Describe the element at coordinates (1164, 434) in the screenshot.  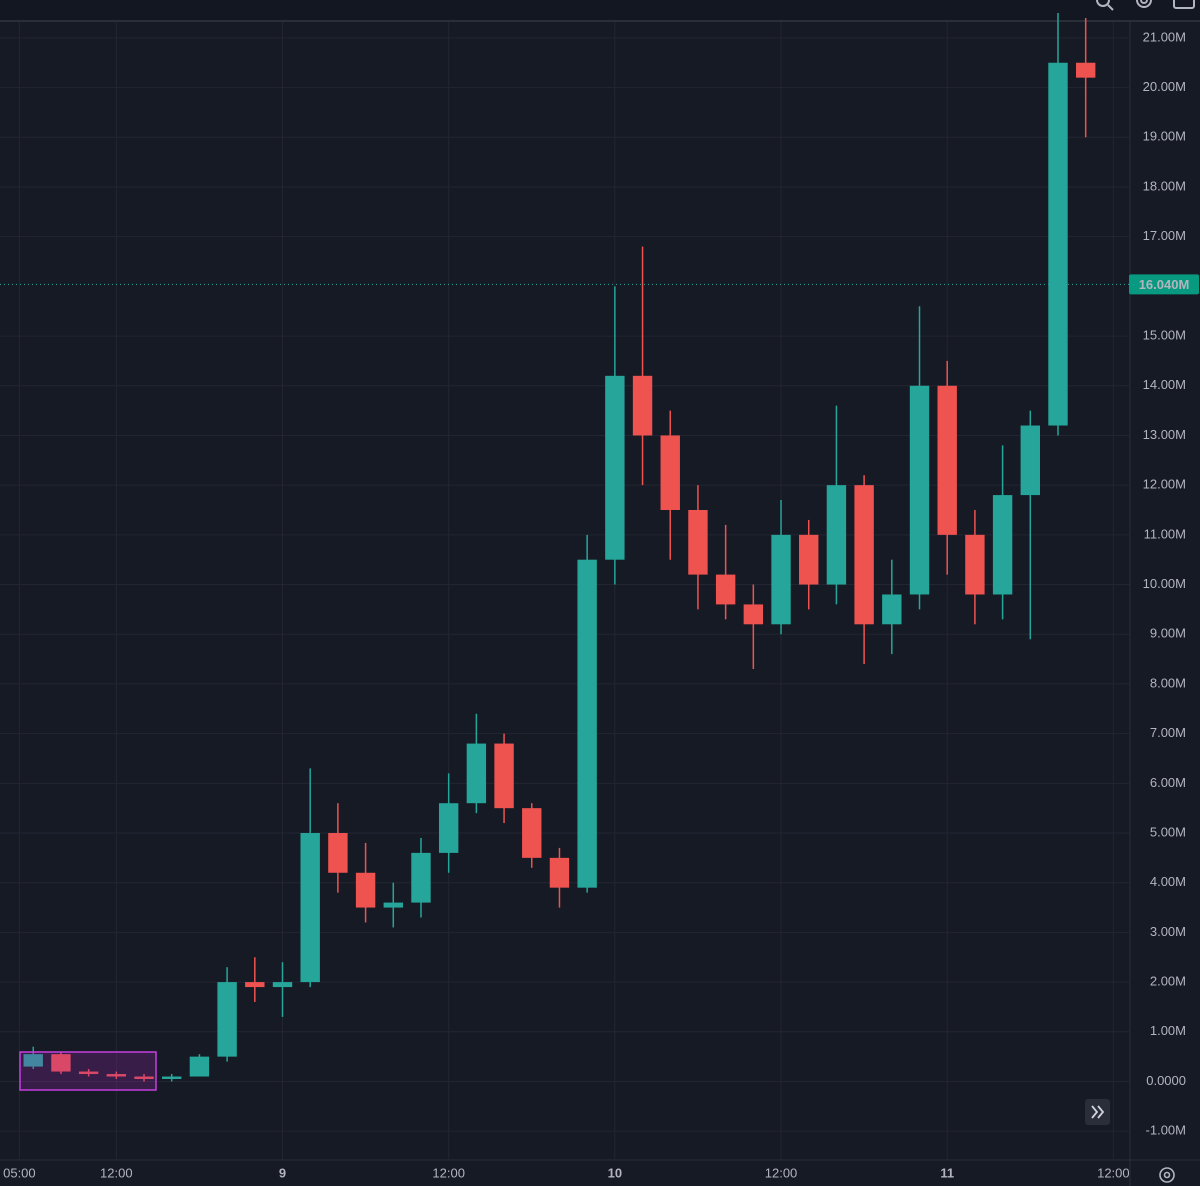
I see `y-tick-label: 13.00M` at that location.